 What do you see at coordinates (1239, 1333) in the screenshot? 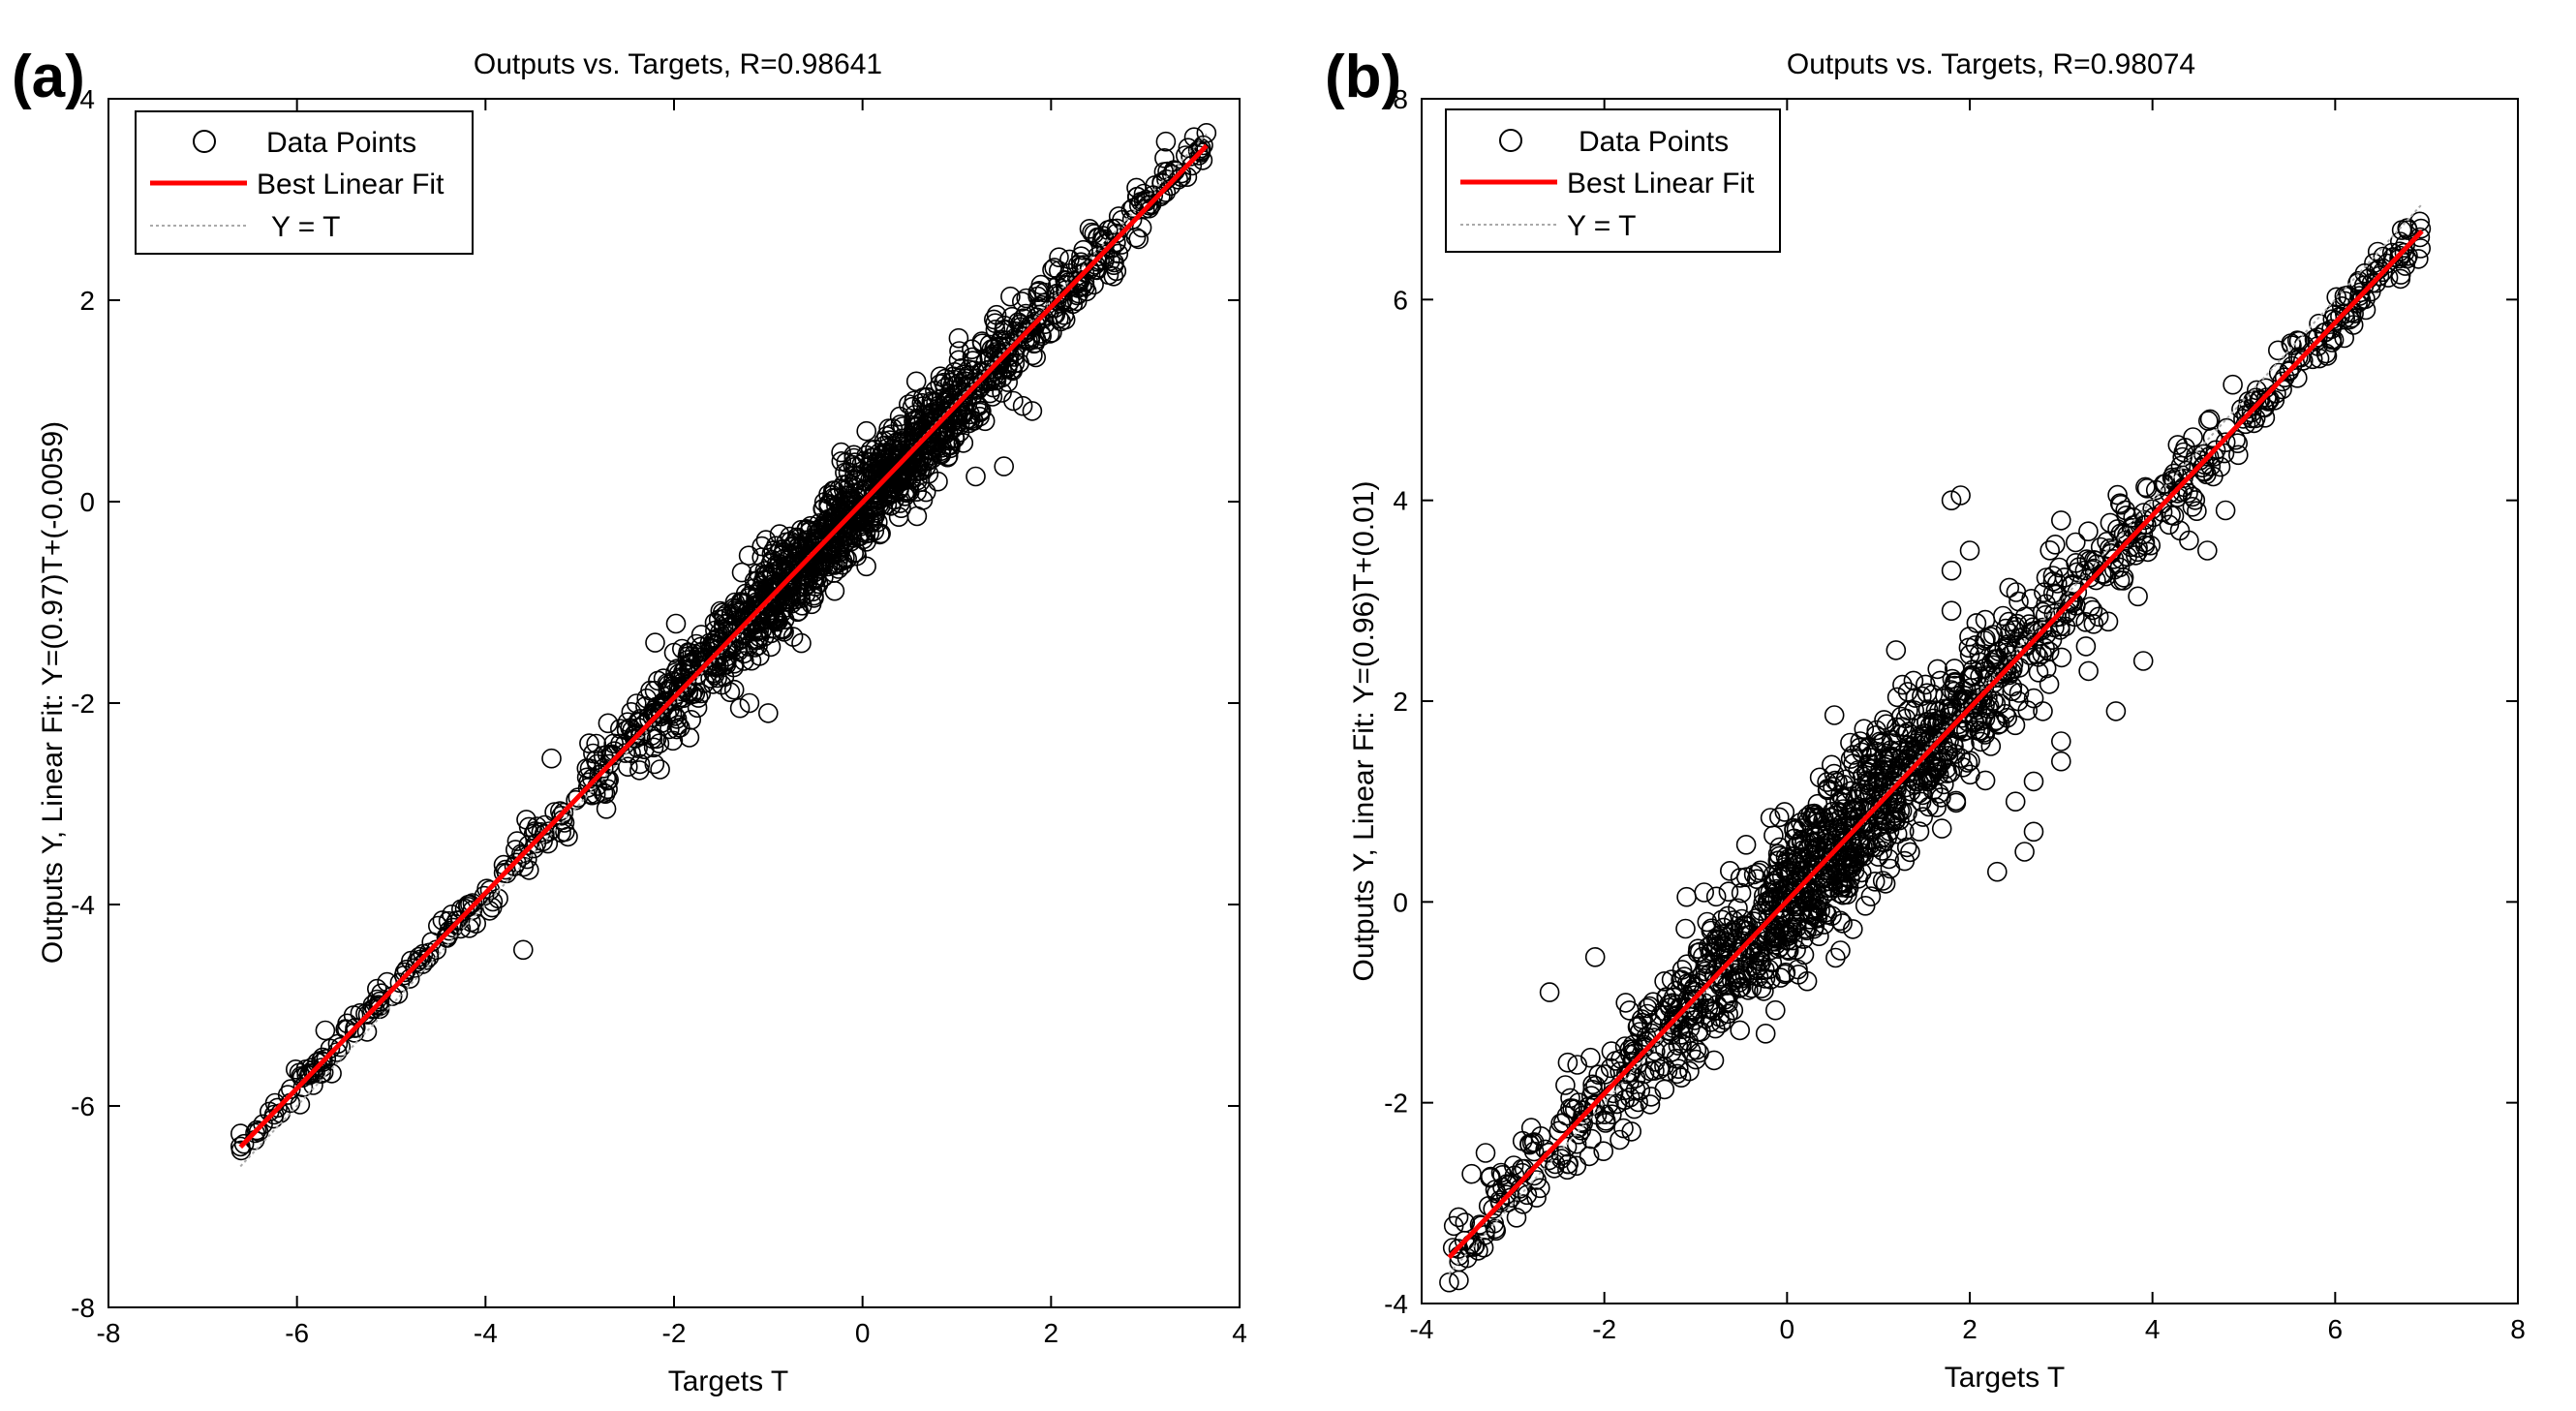
I see `x-tick-label: 4` at bounding box center [1239, 1333].